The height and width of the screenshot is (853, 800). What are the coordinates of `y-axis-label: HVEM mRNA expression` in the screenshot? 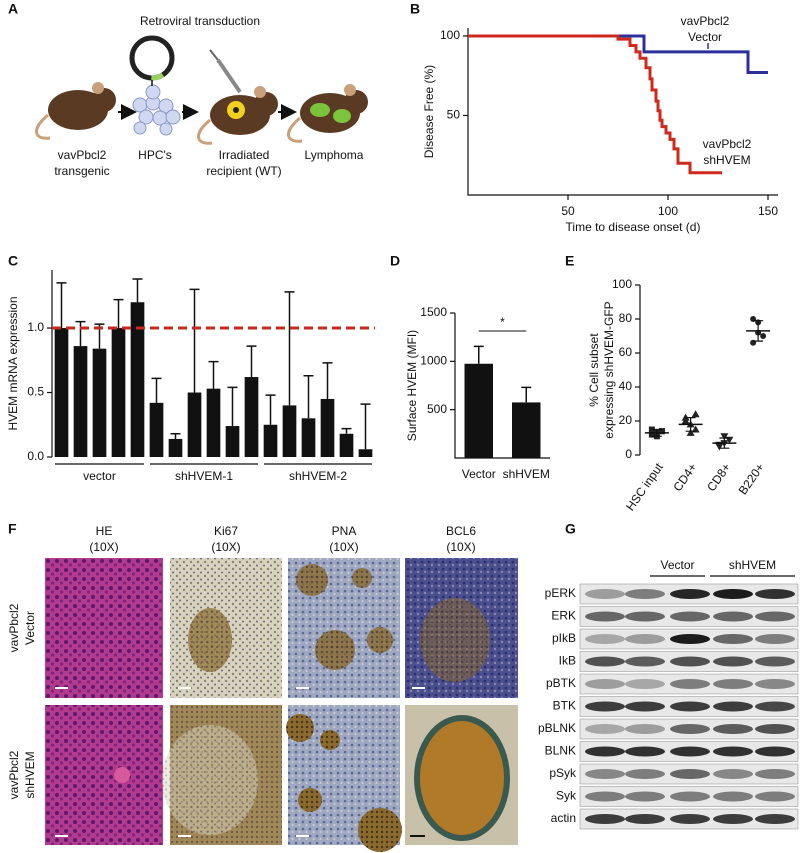 It's located at (13, 363).